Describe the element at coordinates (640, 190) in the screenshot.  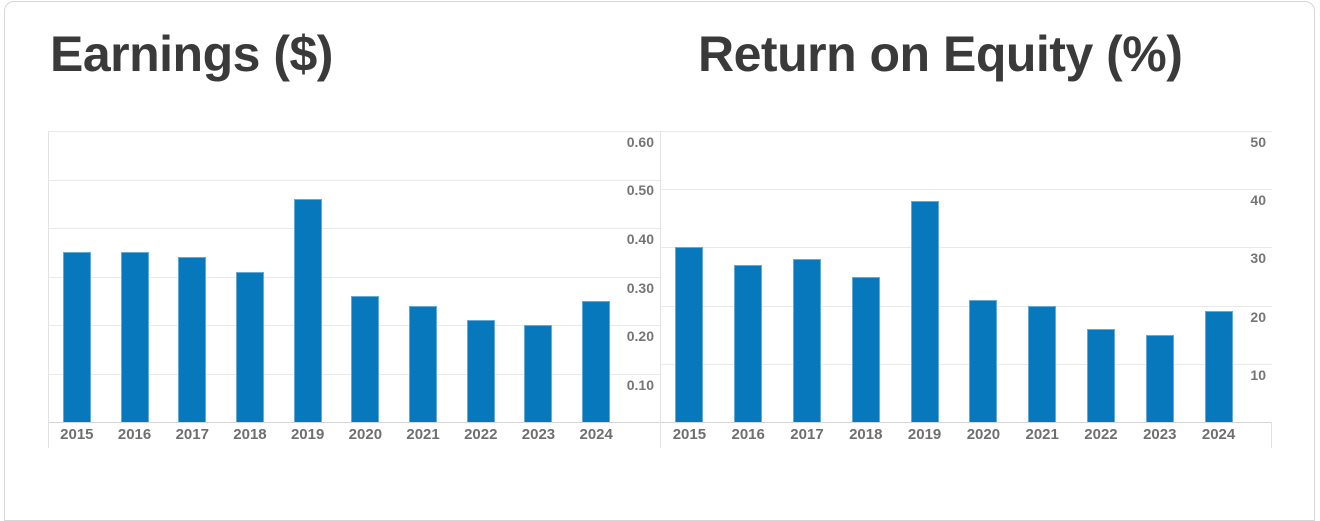
I see `y-axis-tick-label: 0.50` at that location.